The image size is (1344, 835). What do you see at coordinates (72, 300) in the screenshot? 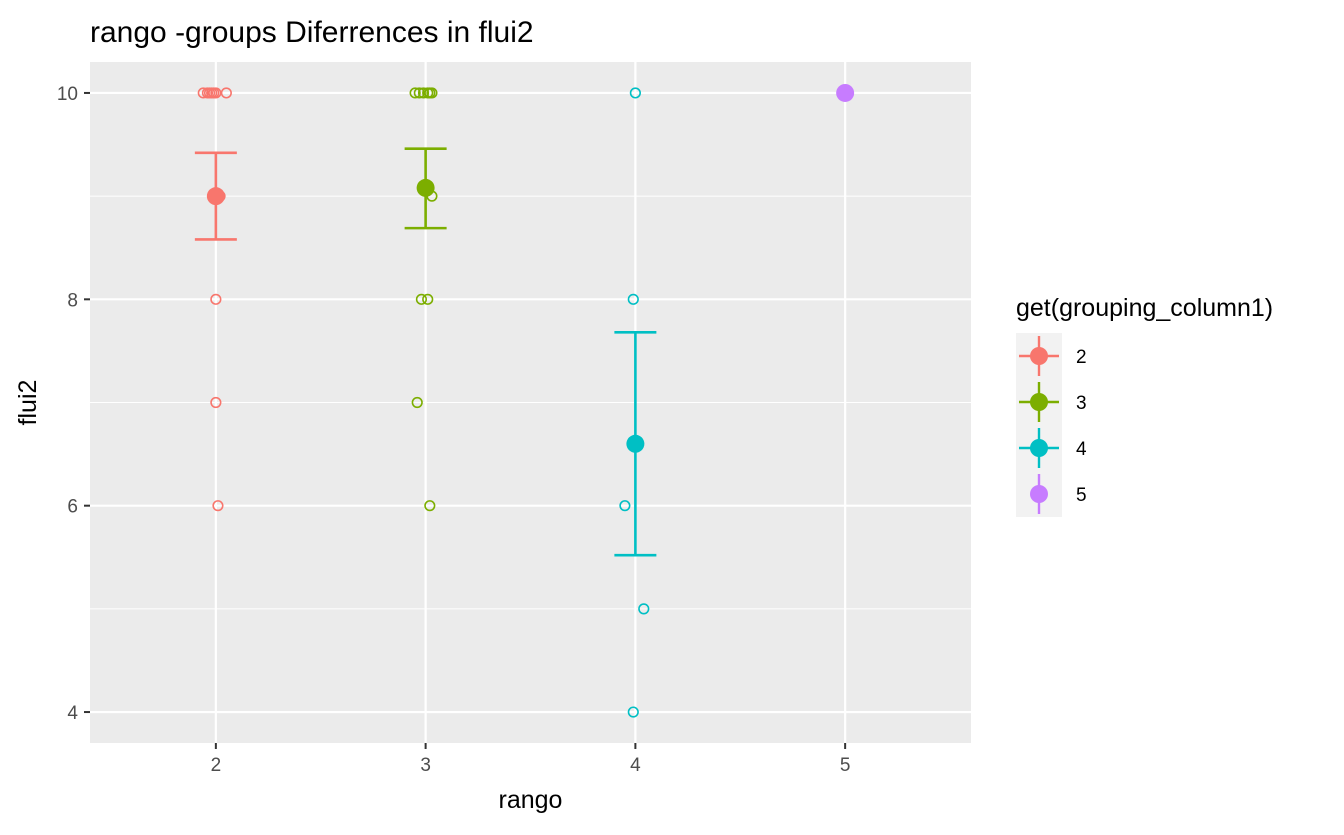
I see `y-tick-label: 8` at bounding box center [72, 300].